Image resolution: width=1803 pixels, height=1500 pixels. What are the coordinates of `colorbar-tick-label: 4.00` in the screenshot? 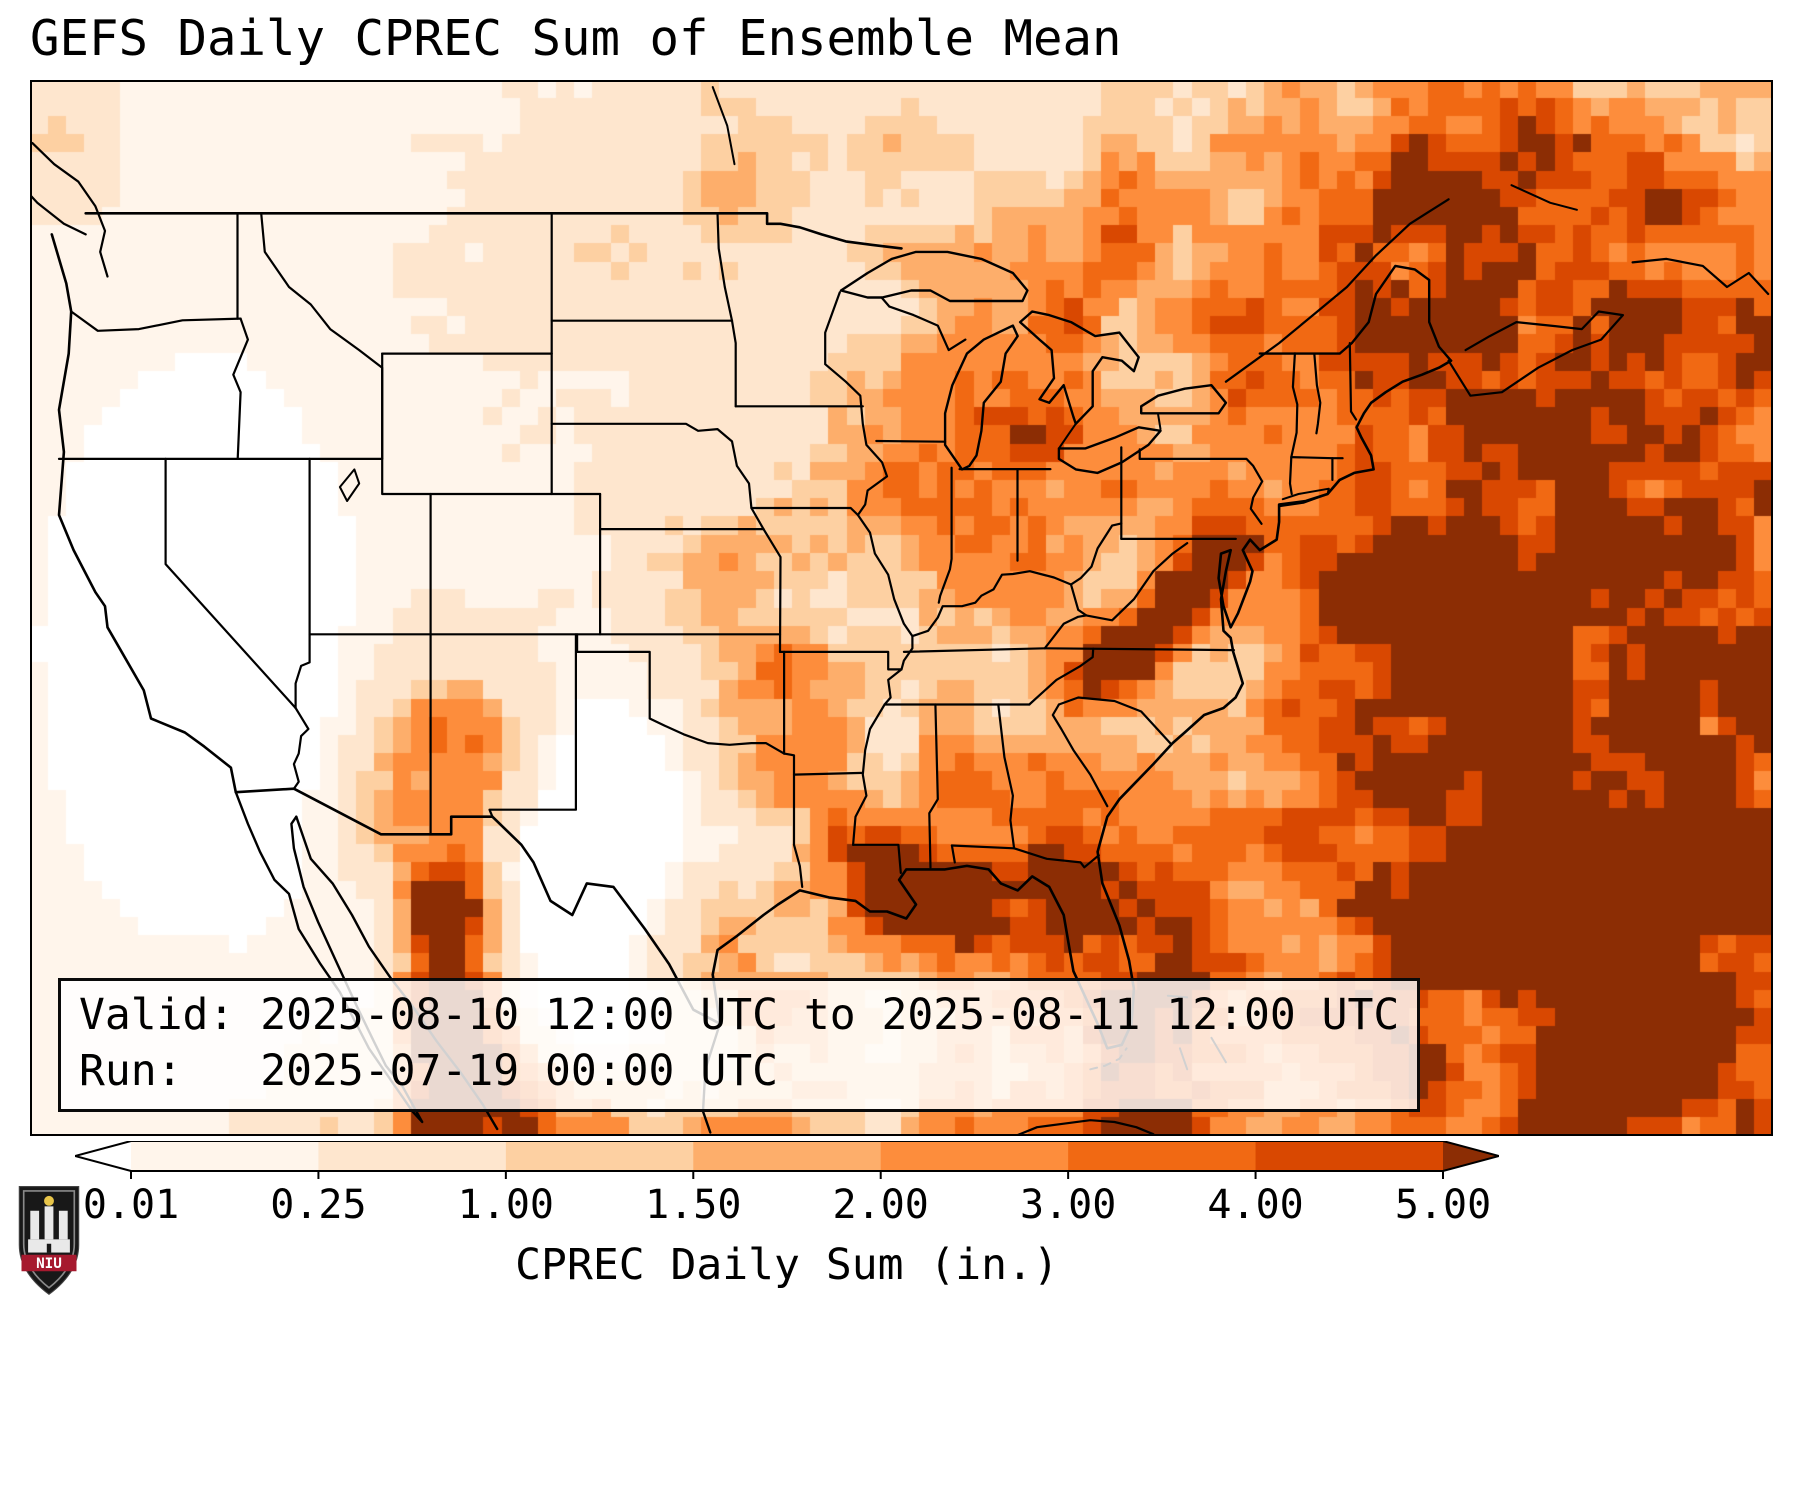 It's located at (1255, 1205).